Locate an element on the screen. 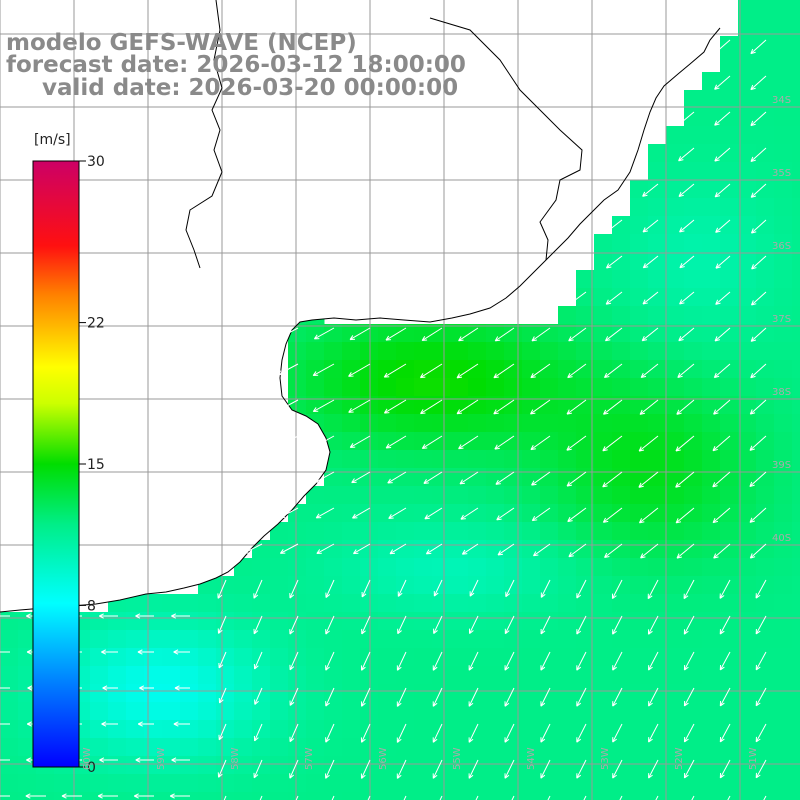 Image resolution: width=800 pixels, height=800 pixels. colorbar-tick-label: 30 is located at coordinates (96, 162).